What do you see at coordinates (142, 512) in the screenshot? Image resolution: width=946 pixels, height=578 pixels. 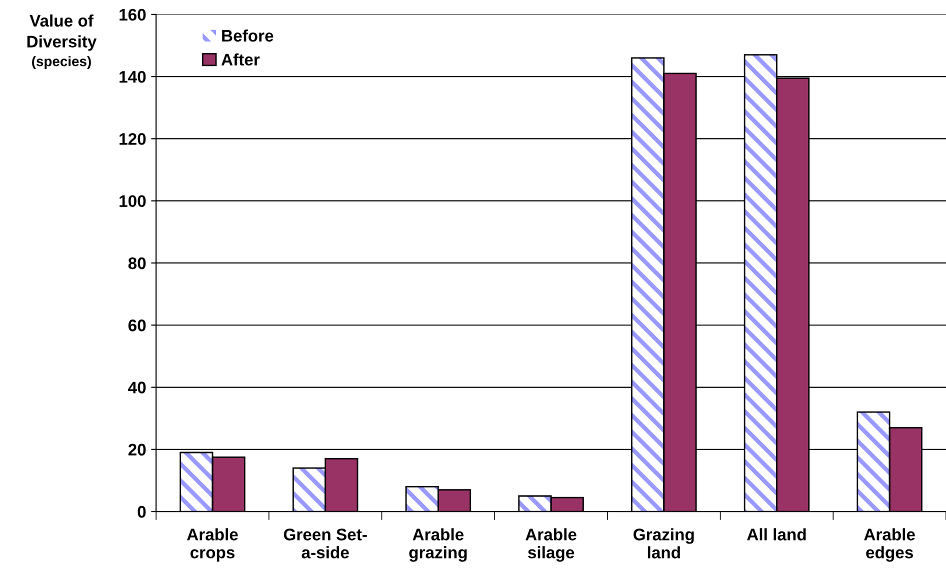 I see `y-tick-label: 0` at bounding box center [142, 512].